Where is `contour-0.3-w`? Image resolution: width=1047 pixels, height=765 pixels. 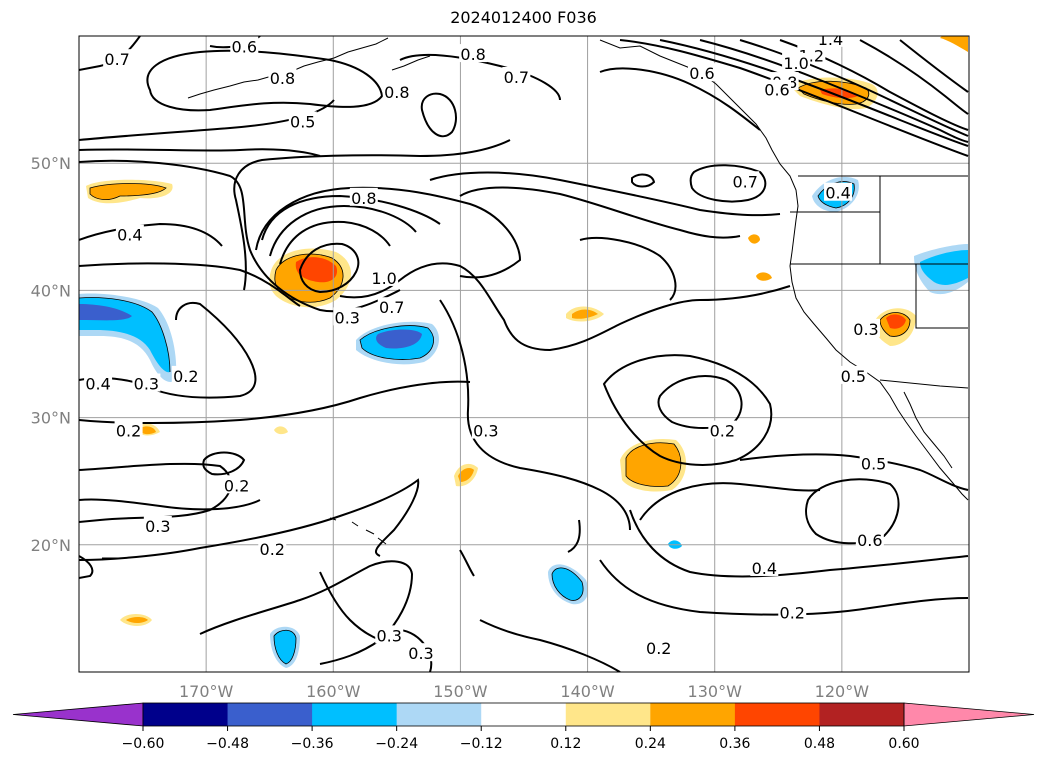 contour-0.3-w is located at coordinates (190, 284).